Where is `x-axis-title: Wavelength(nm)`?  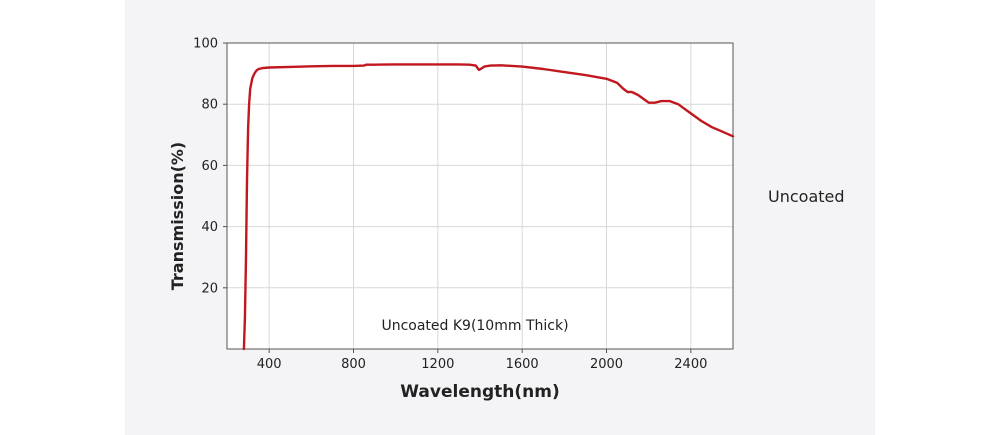
x-axis-title: Wavelength(nm) is located at coordinates (479, 392).